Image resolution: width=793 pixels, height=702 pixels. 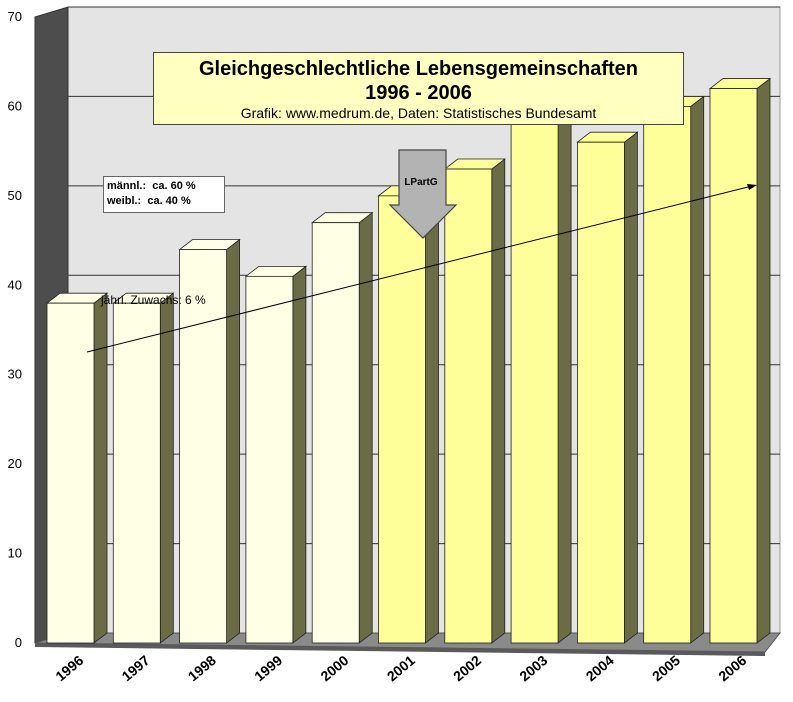 What do you see at coordinates (533, 668) in the screenshot?
I see `x-tick-label: 2003` at bounding box center [533, 668].